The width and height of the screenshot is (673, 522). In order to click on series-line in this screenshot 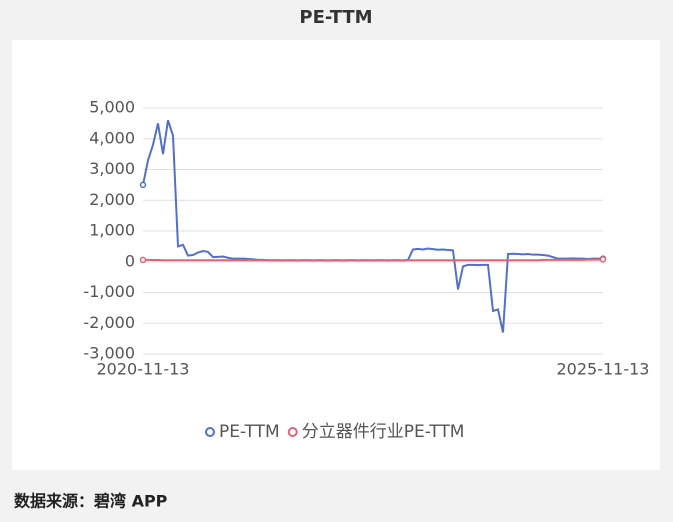, I will do `click(373, 260)`.